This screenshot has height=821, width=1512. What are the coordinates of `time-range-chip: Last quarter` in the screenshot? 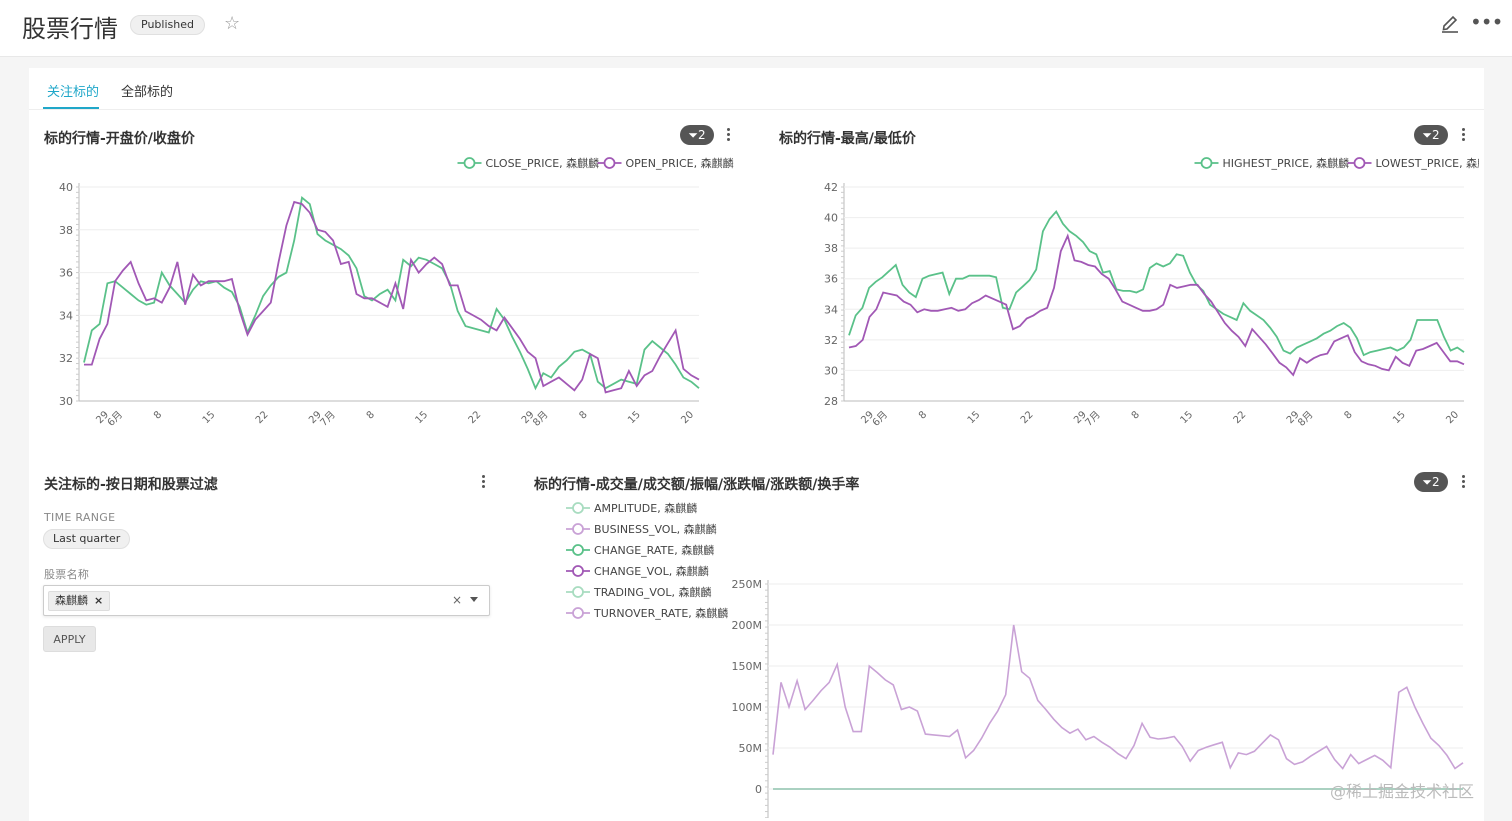 It's located at (87, 539).